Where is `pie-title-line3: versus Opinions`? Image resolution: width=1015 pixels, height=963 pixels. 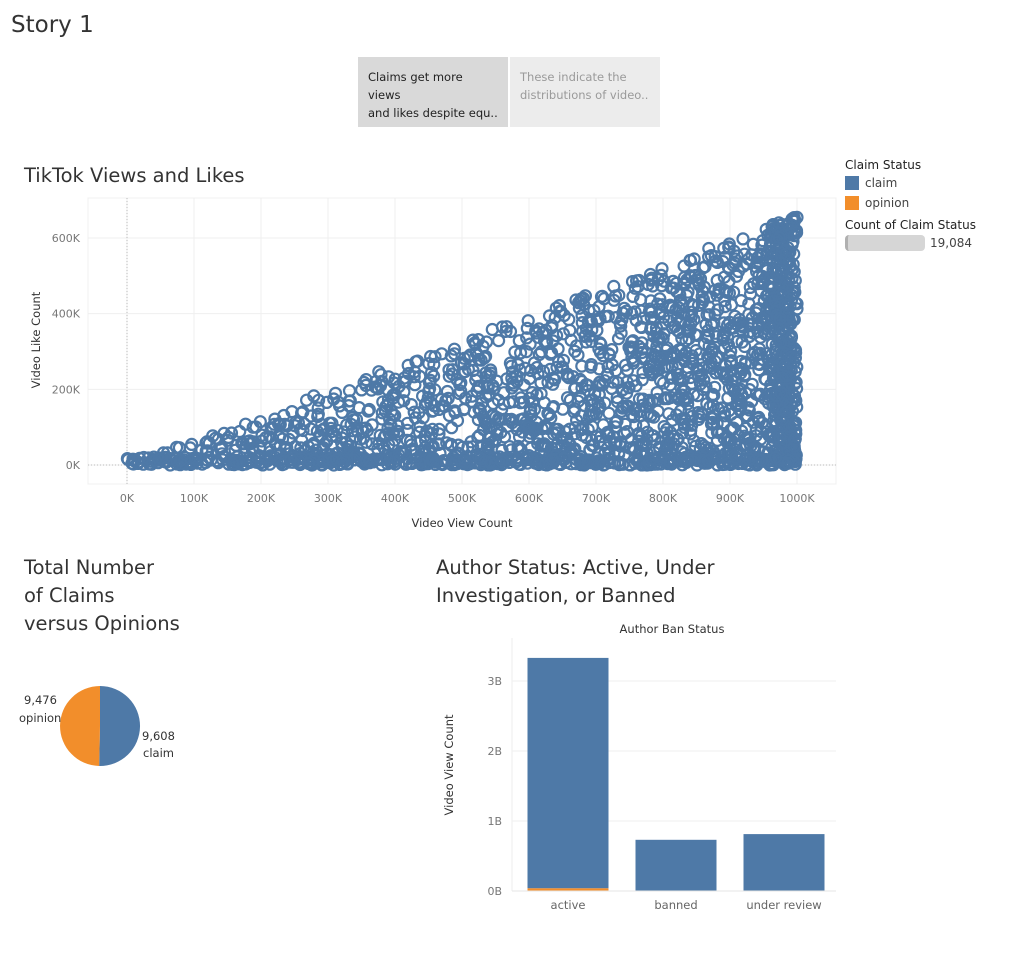 pie-title-line3: versus Opinions is located at coordinates (102, 623).